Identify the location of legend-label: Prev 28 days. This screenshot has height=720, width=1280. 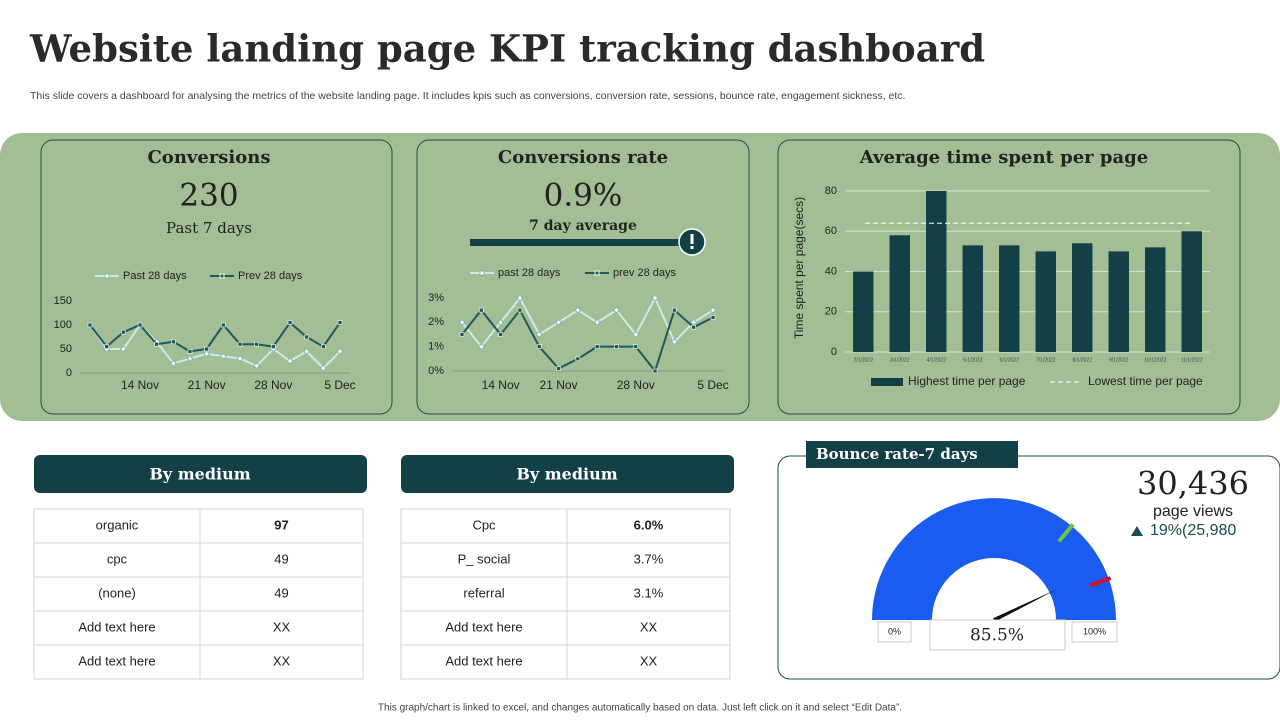
(270, 276).